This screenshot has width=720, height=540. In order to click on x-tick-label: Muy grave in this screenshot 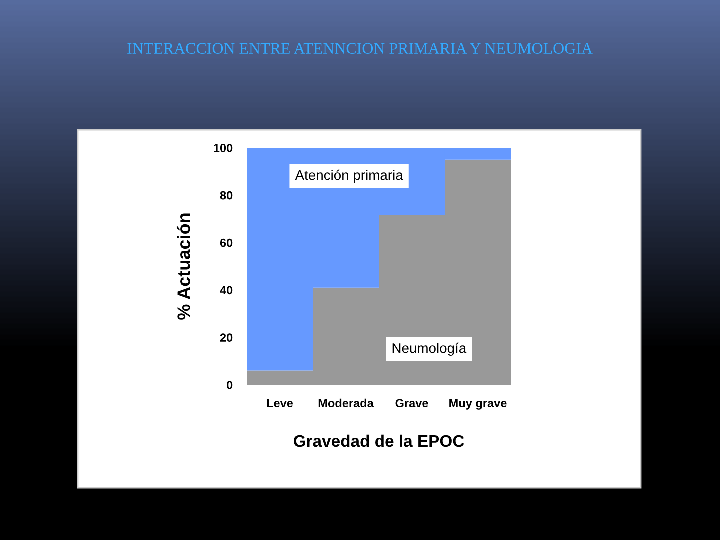, I will do `click(478, 404)`.